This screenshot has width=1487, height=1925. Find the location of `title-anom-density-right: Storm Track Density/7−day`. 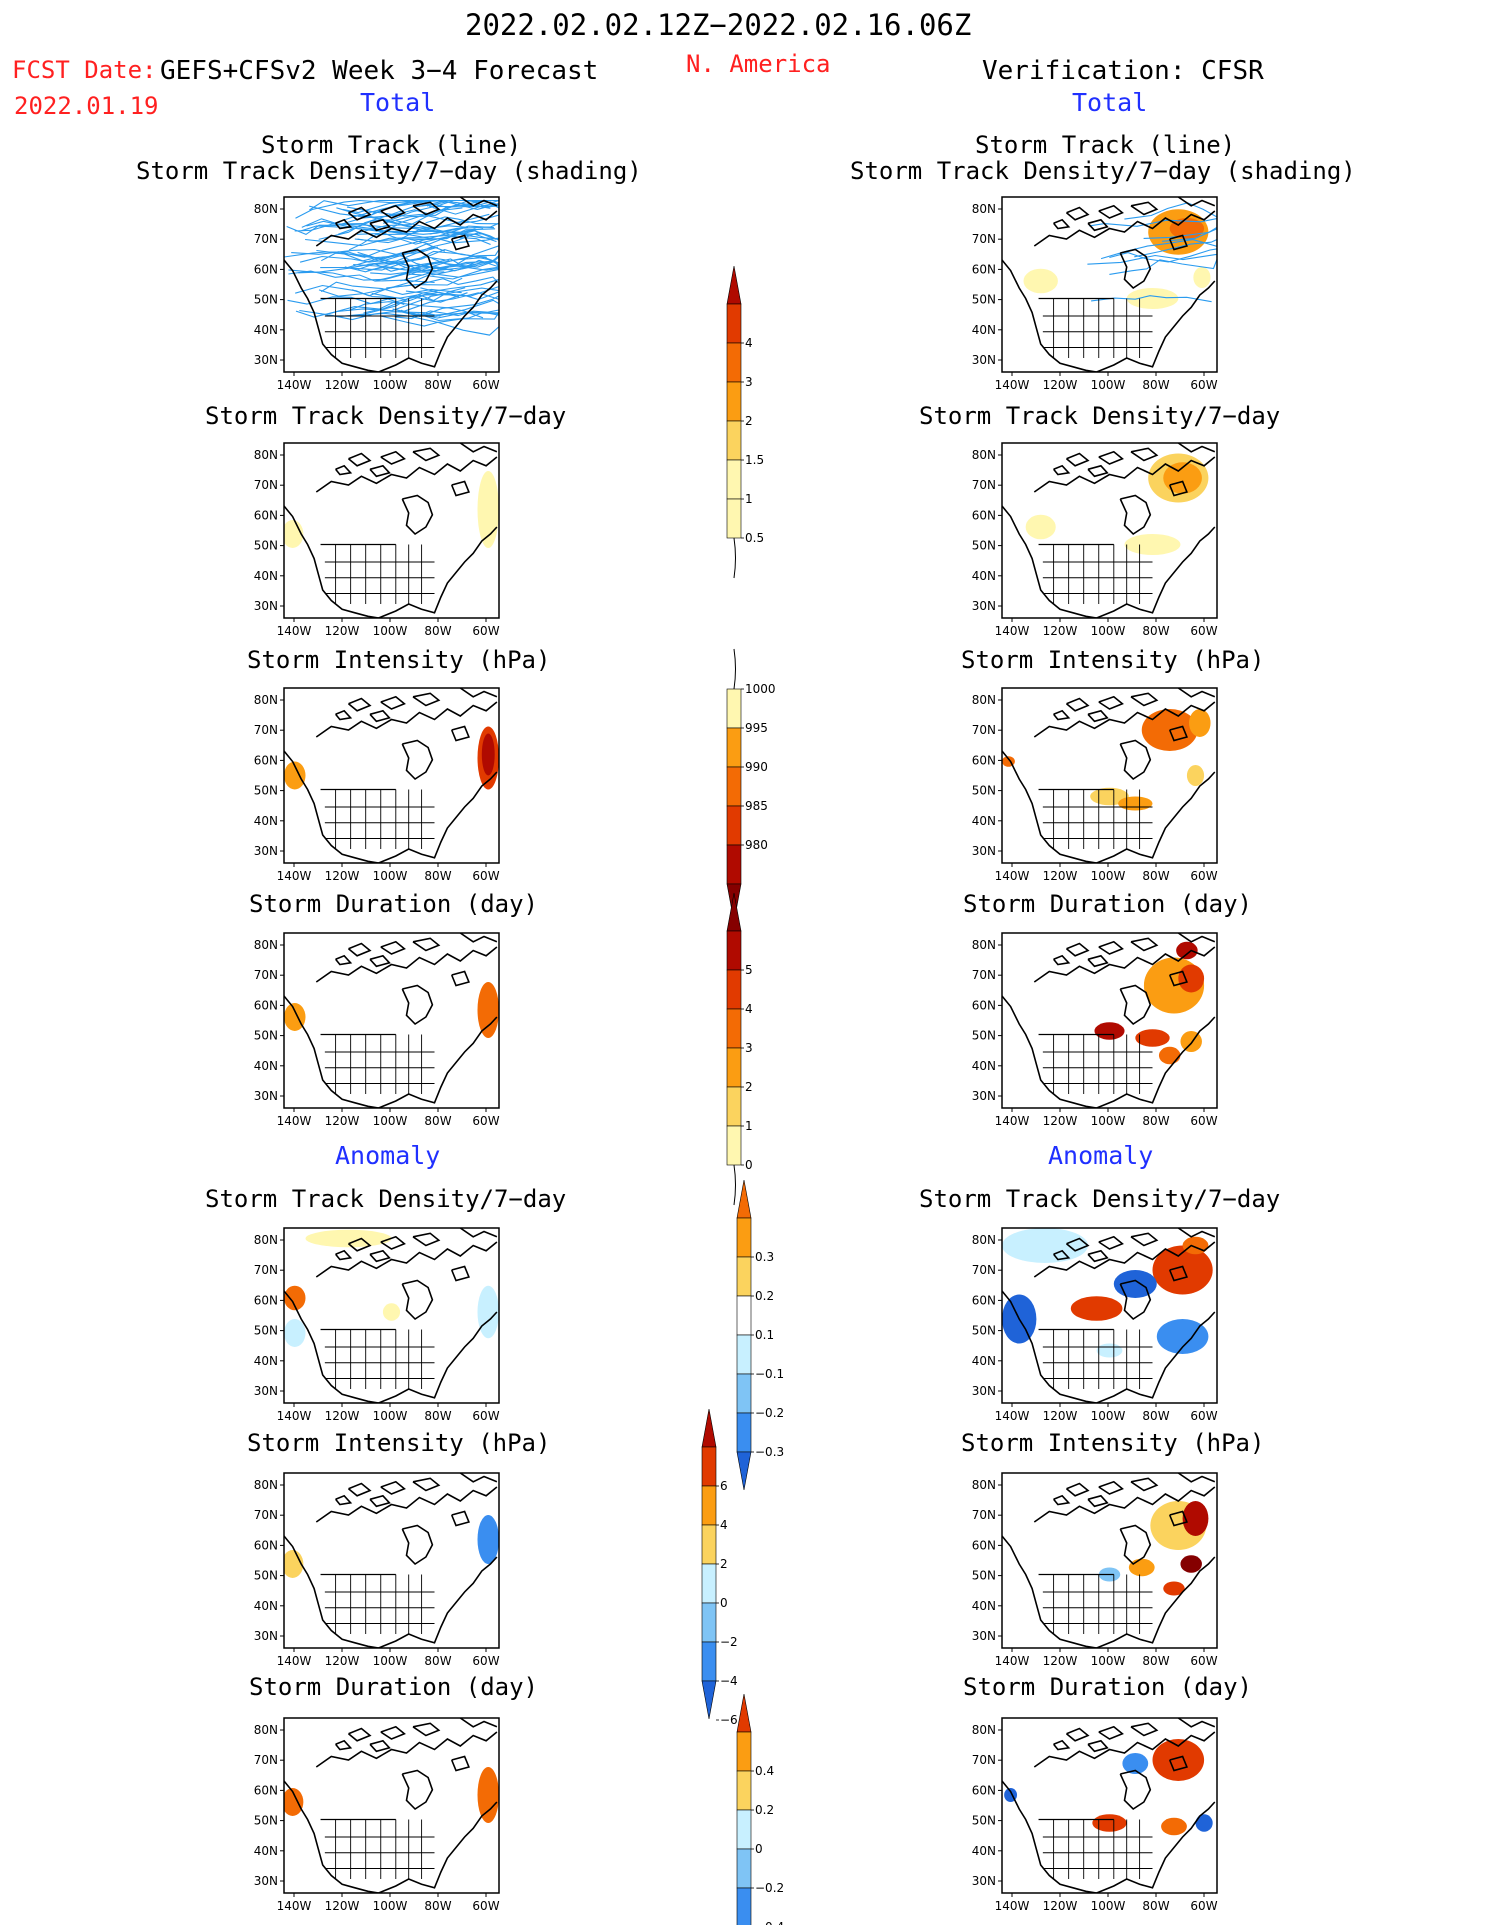

title-anom-density-right: Storm Track Density/7−day is located at coordinates (1100, 1199).